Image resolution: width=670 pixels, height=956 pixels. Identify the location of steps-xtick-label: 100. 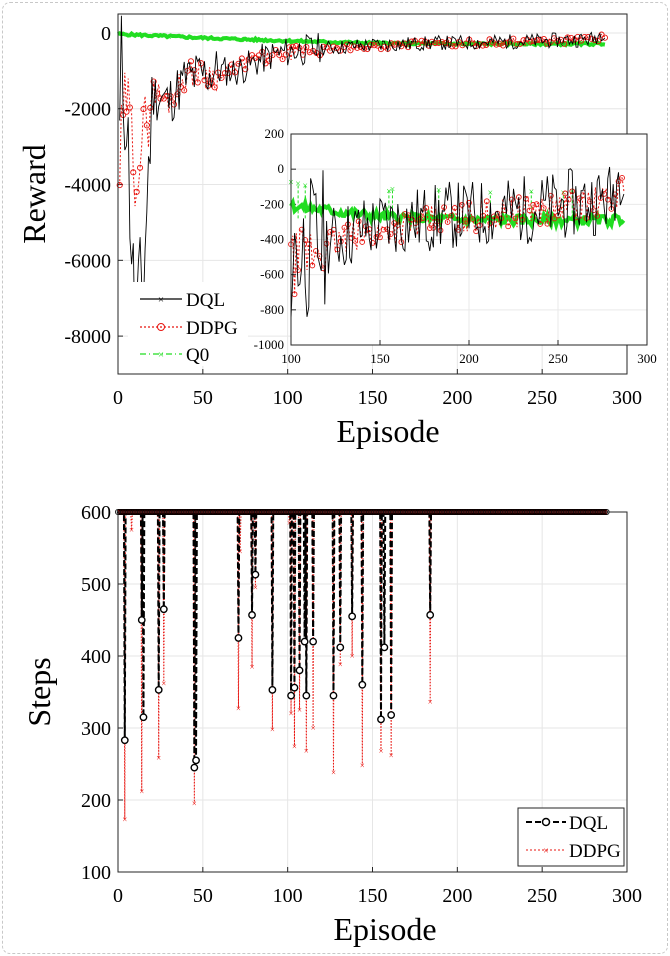
(288, 896).